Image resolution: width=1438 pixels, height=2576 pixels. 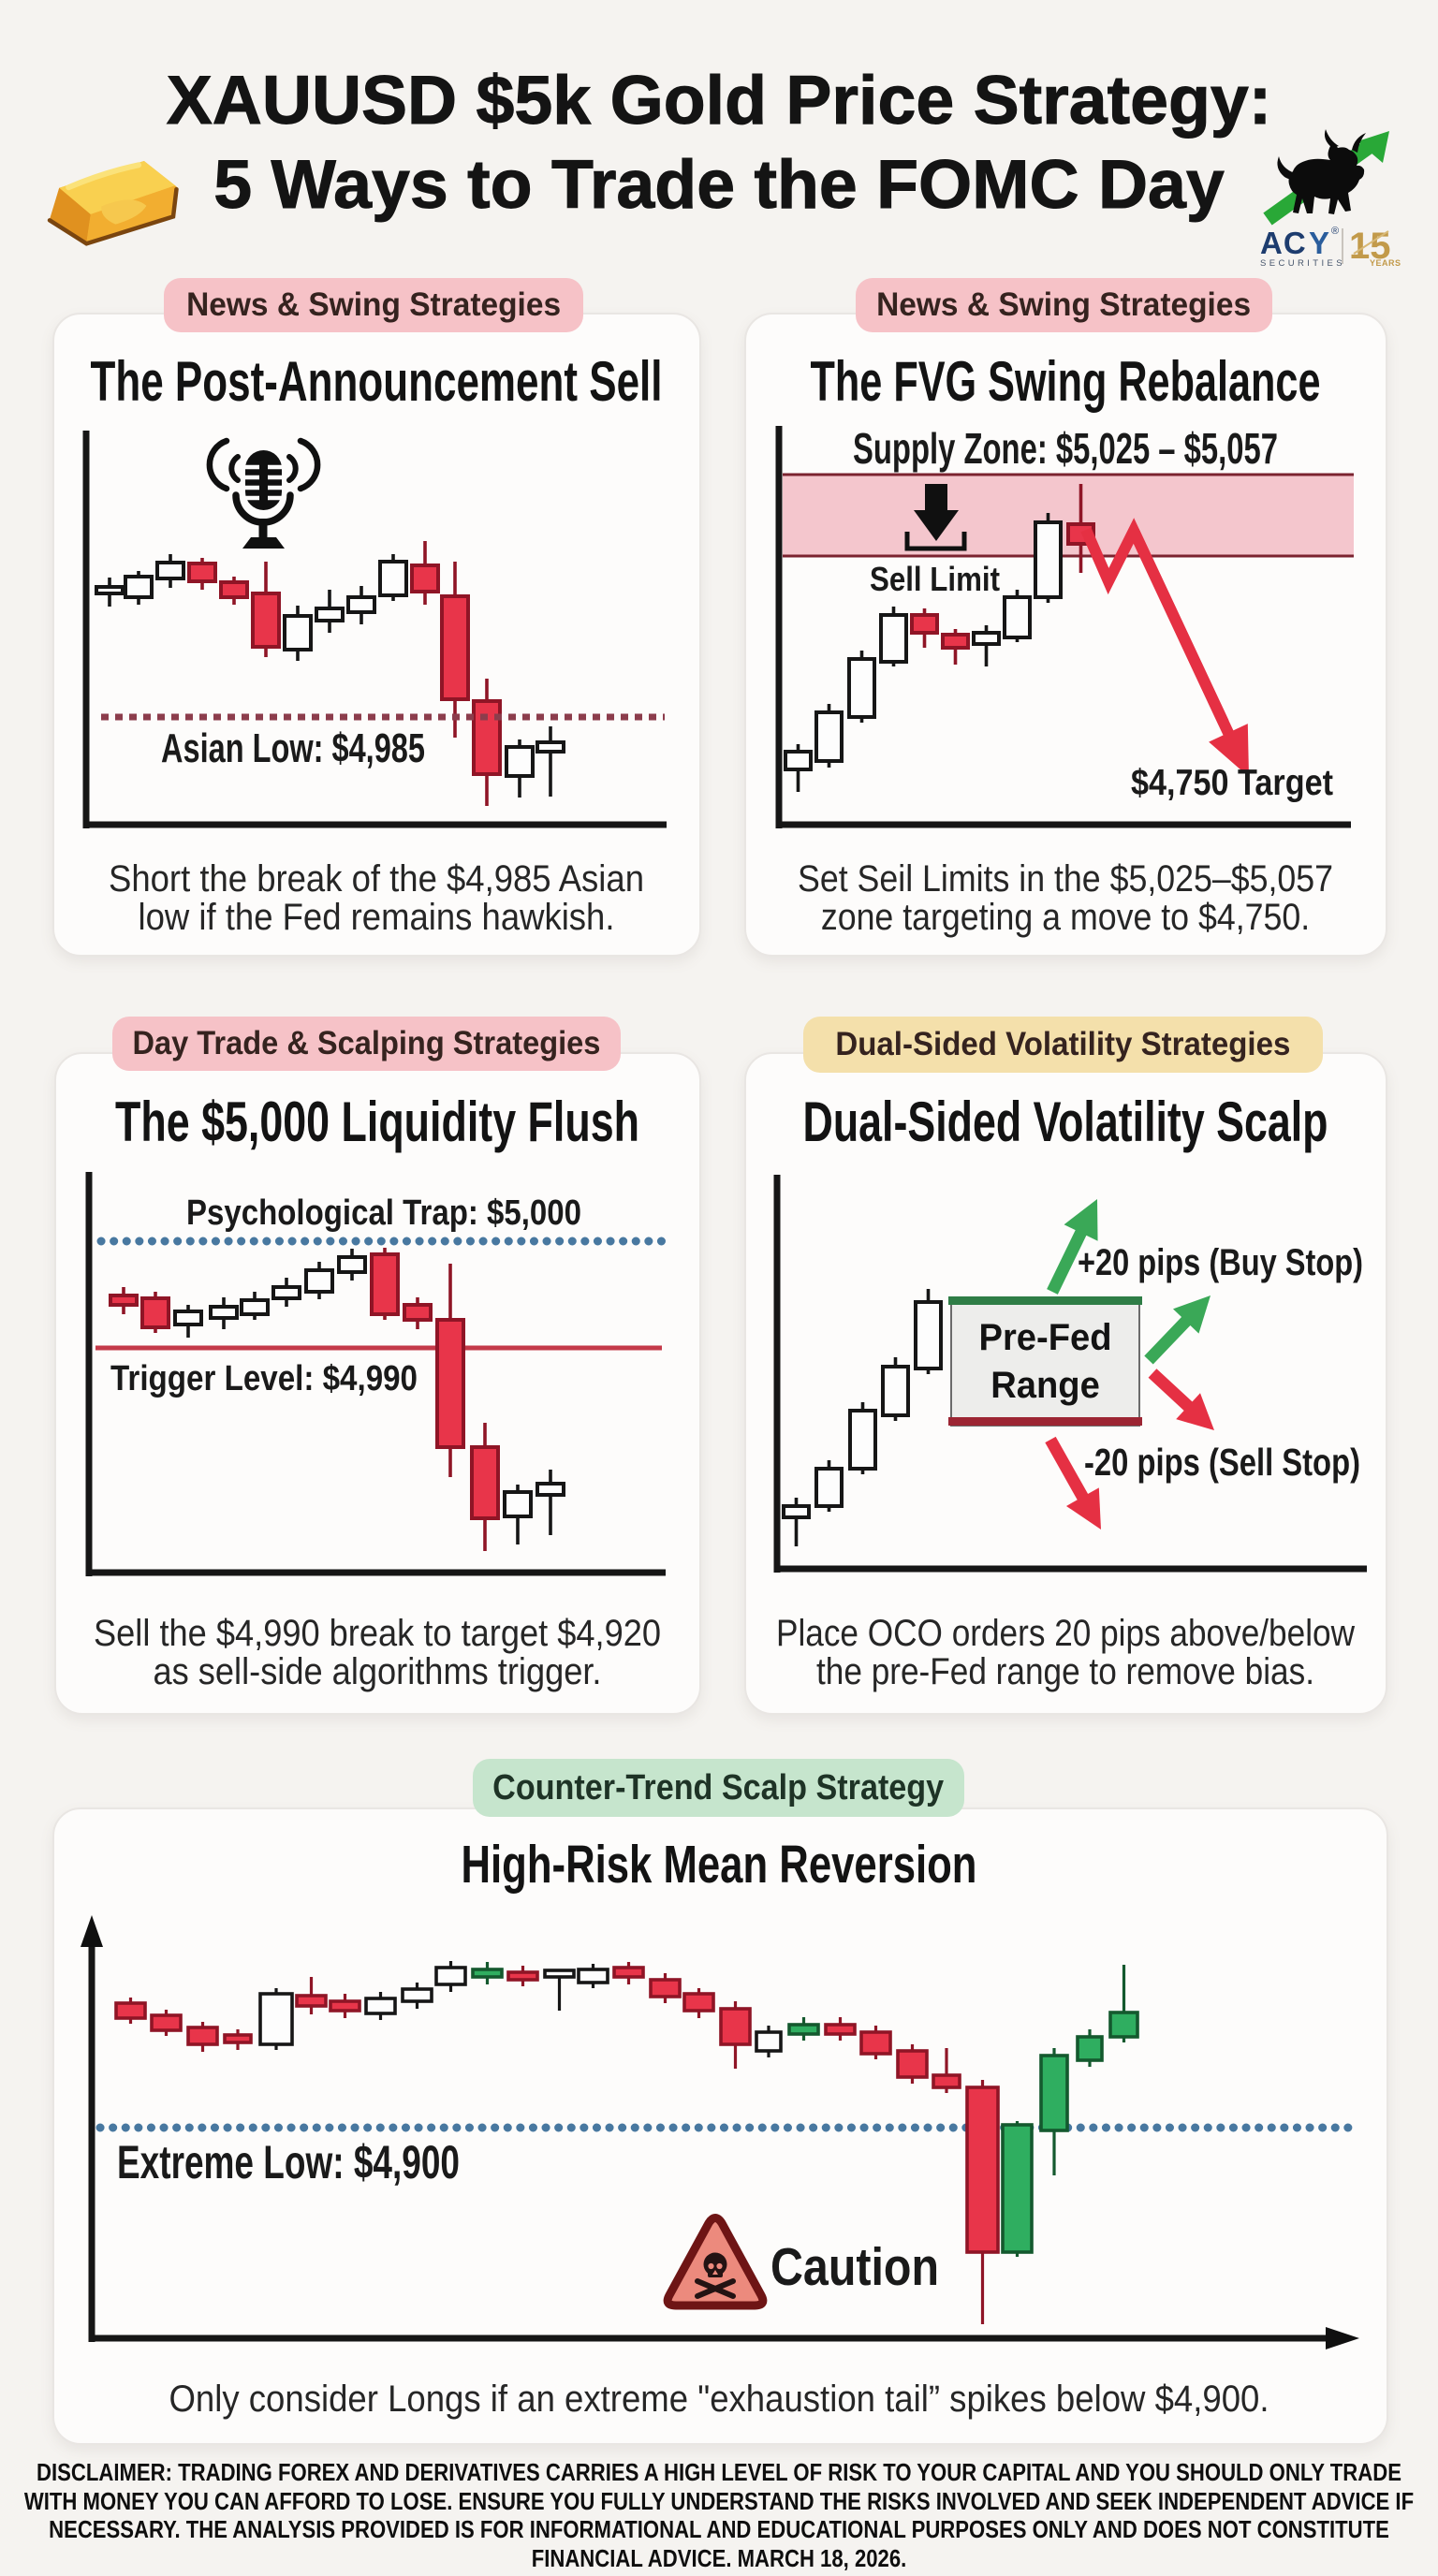 I want to click on svg-text: 15, so click(x=1370, y=247).